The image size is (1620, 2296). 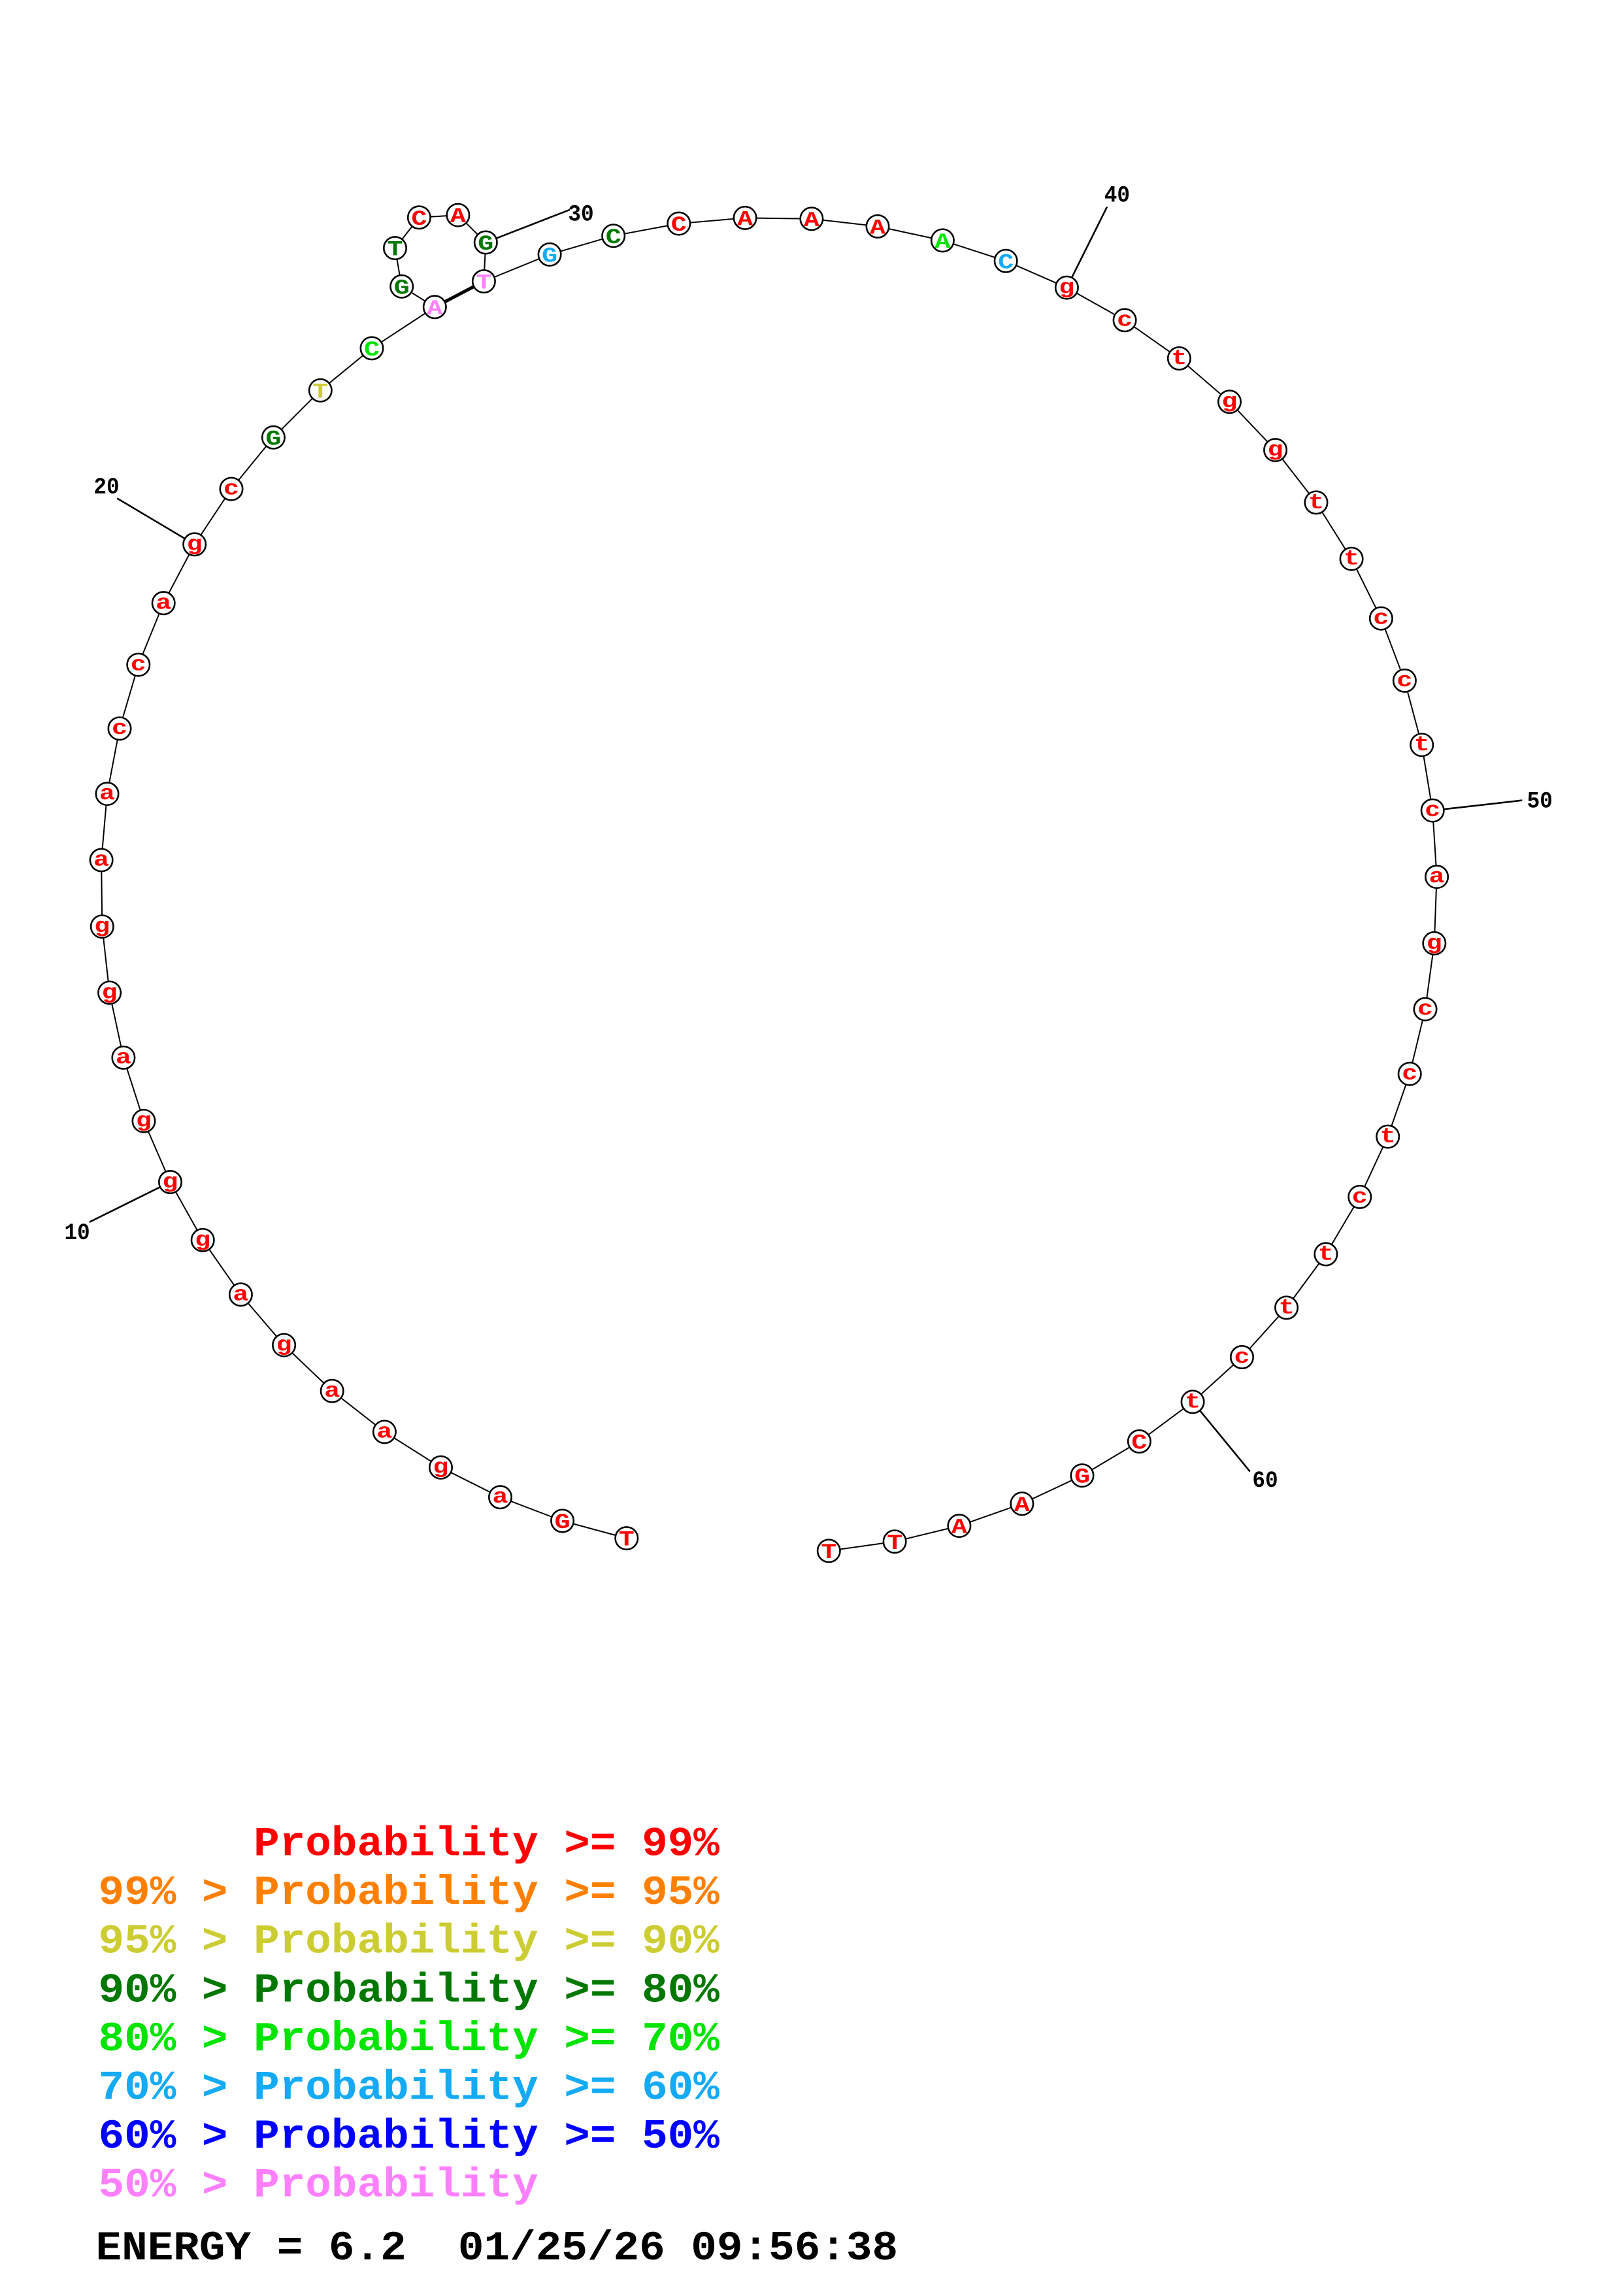 I want to click on svg-text:ENERGY = 6.2 01/25/26 09:56:3: ENERGY = 6.2 01/25/26 09:56:38, so click(x=497, y=2248).